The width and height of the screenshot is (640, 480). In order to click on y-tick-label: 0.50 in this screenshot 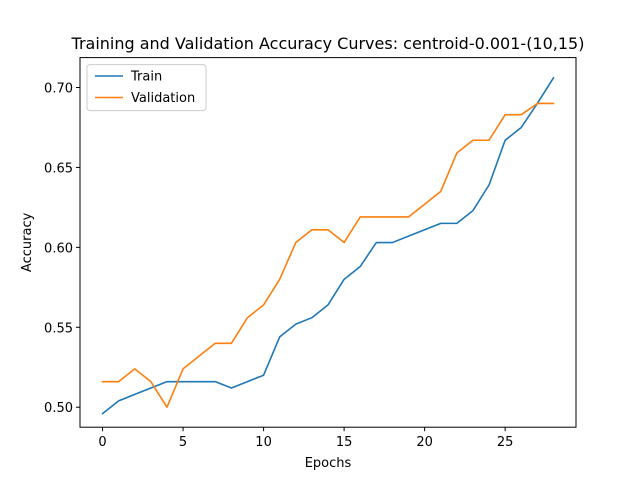, I will do `click(58, 408)`.